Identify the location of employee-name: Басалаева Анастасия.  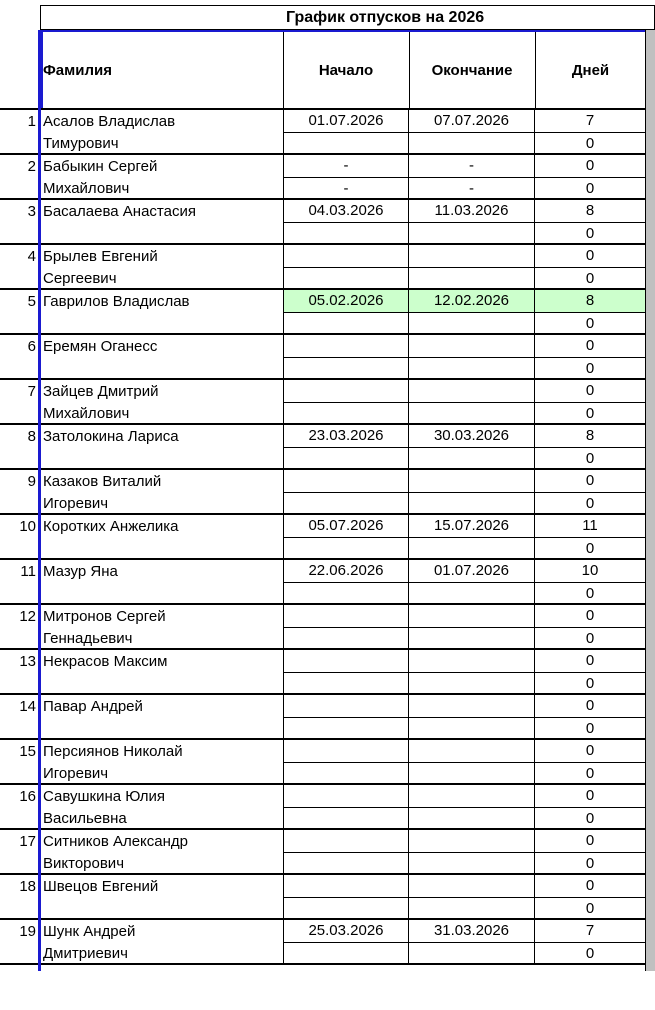
(163, 212).